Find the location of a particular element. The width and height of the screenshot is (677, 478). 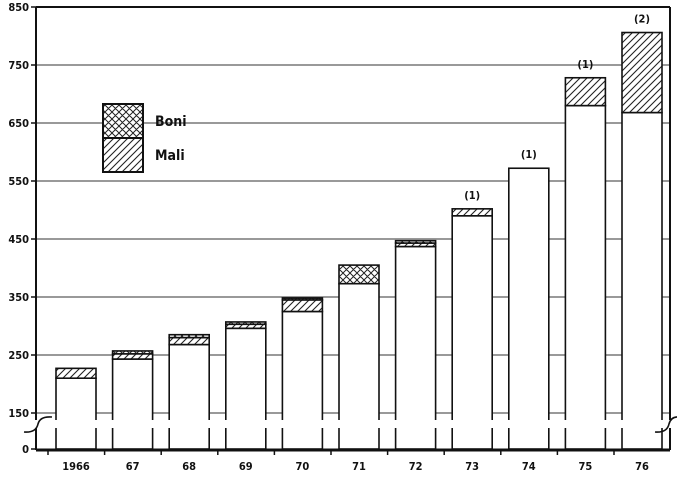

bar-68-mali is located at coordinates (189, 341).